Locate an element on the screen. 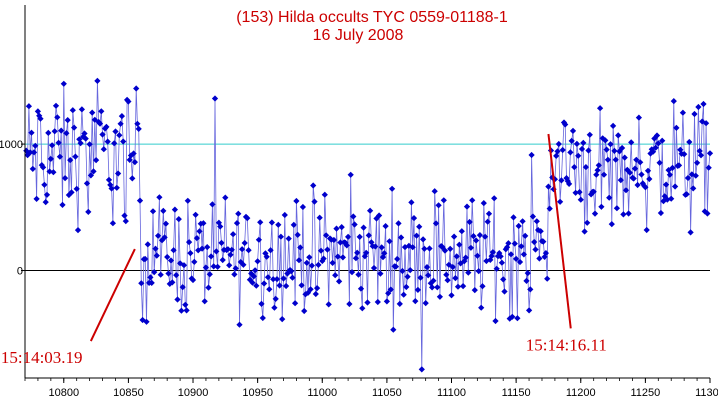 Image resolution: width=718 pixels, height=409 pixels. x-tick-label: 10900 is located at coordinates (193, 393).